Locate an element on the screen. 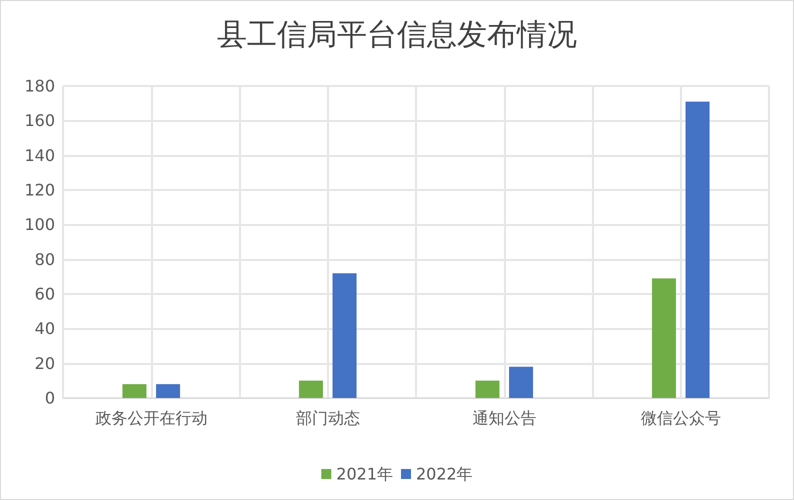  y-tick-label: 40 is located at coordinates (44, 328).